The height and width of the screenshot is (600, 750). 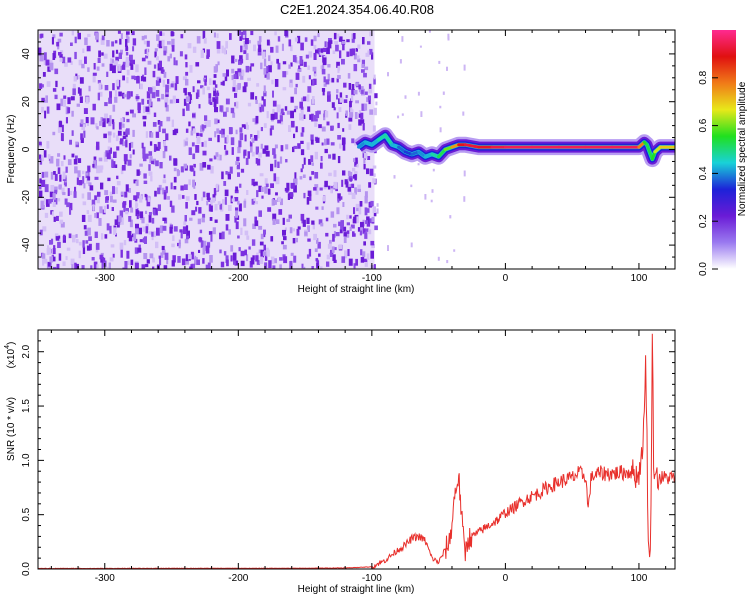 I want to click on y-tick-label: 0, so click(x=26, y=149).